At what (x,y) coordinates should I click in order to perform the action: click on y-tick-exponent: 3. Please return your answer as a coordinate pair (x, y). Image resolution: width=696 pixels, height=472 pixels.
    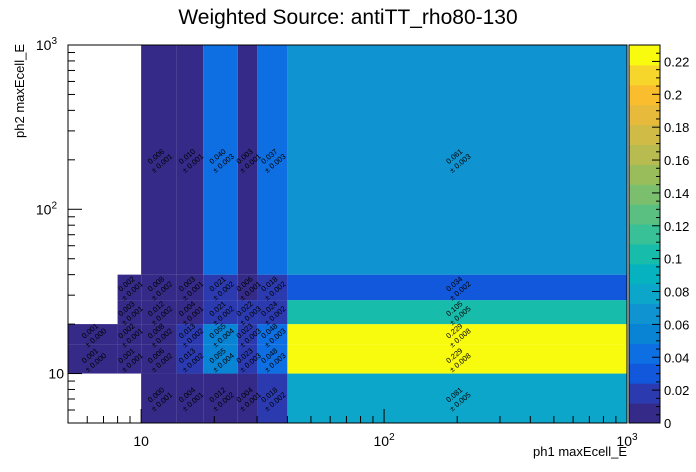
    Looking at the image, I should click on (54, 41).